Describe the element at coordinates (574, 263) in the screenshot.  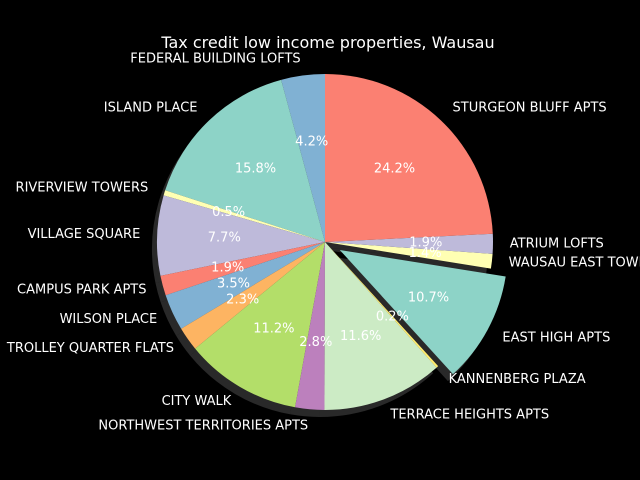
I see `slice-label: WAUSAU EAST TOWNHOMES` at that location.